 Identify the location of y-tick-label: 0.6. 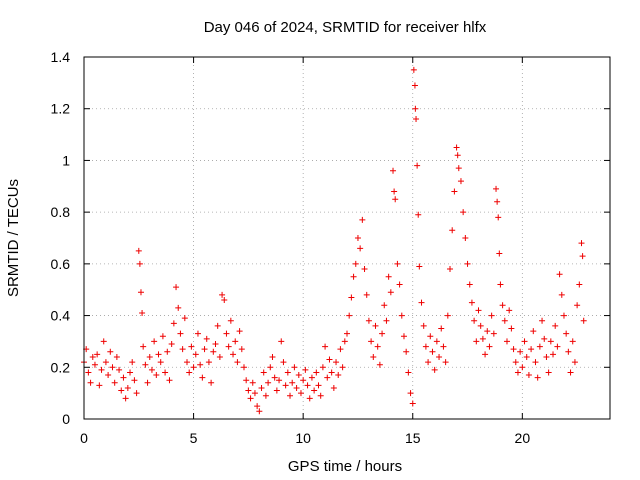
(61, 264).